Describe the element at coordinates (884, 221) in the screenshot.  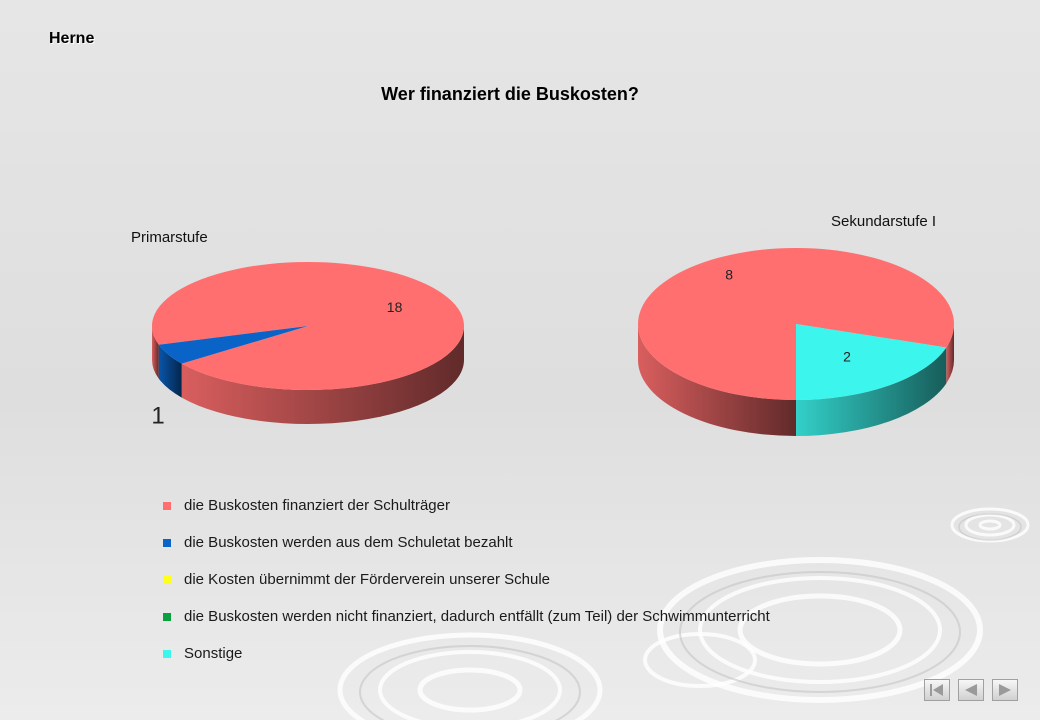
I see `pie-title-sekundarstufe: Sekundarstufe I` at that location.